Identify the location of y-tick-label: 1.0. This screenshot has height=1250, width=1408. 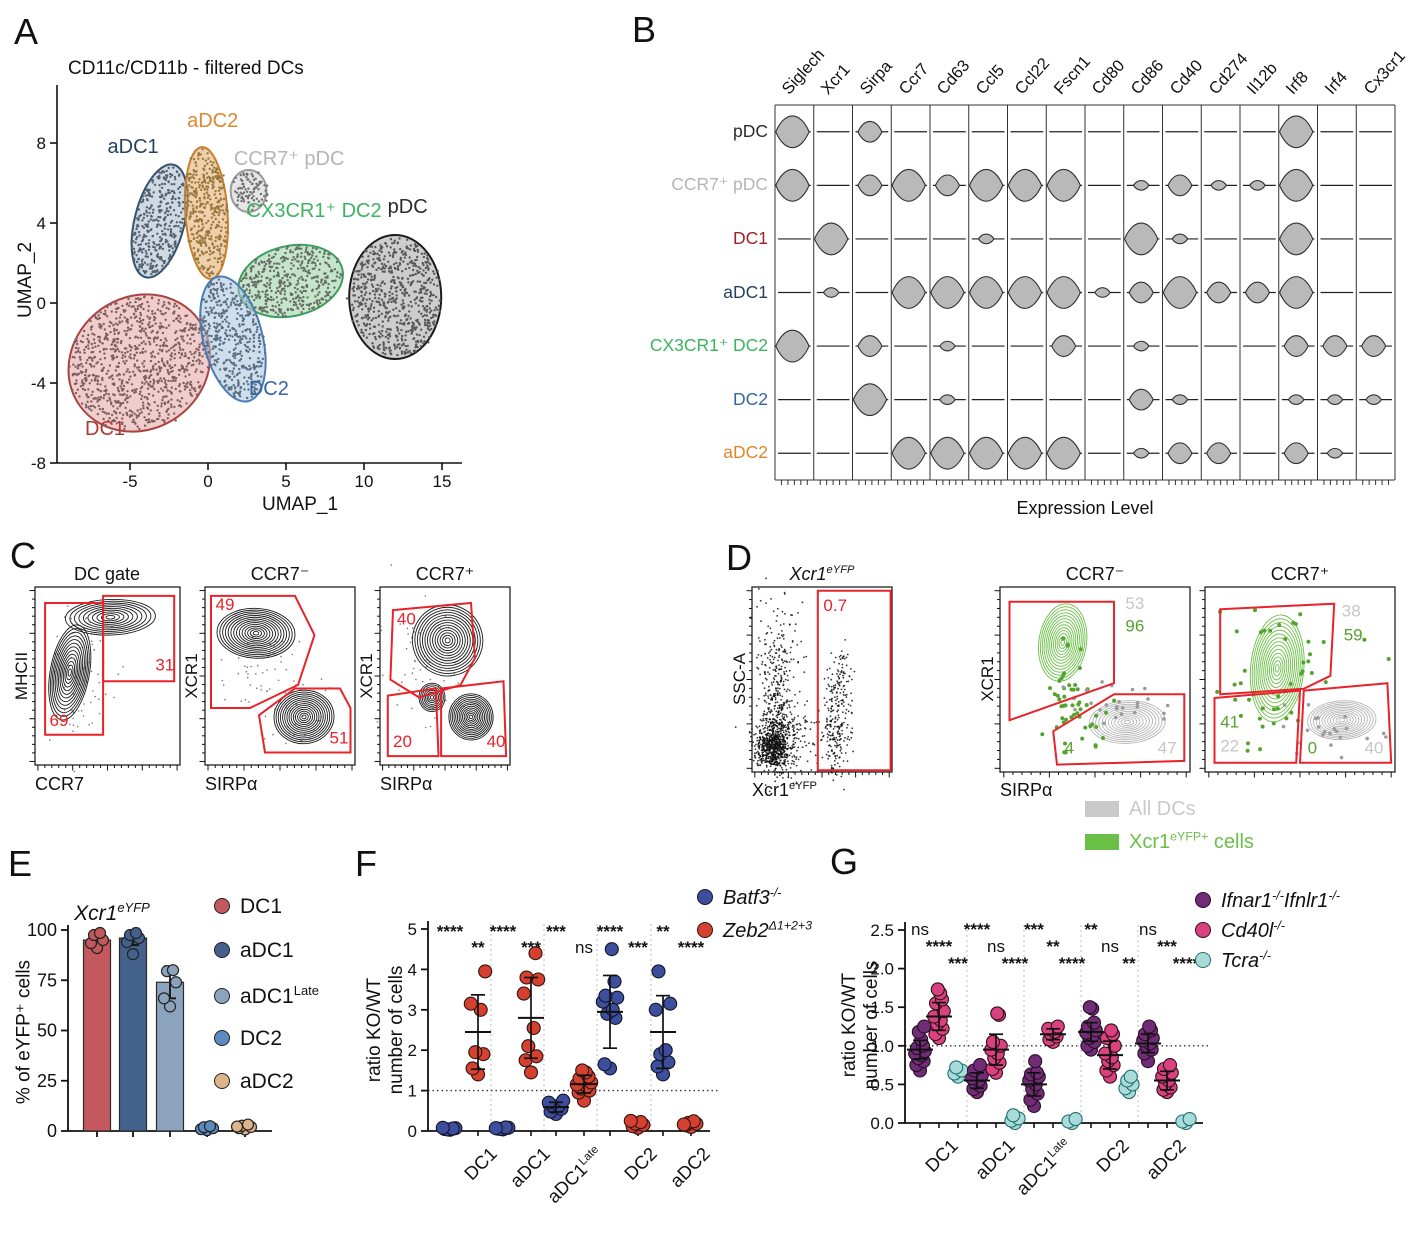
(882, 1046).